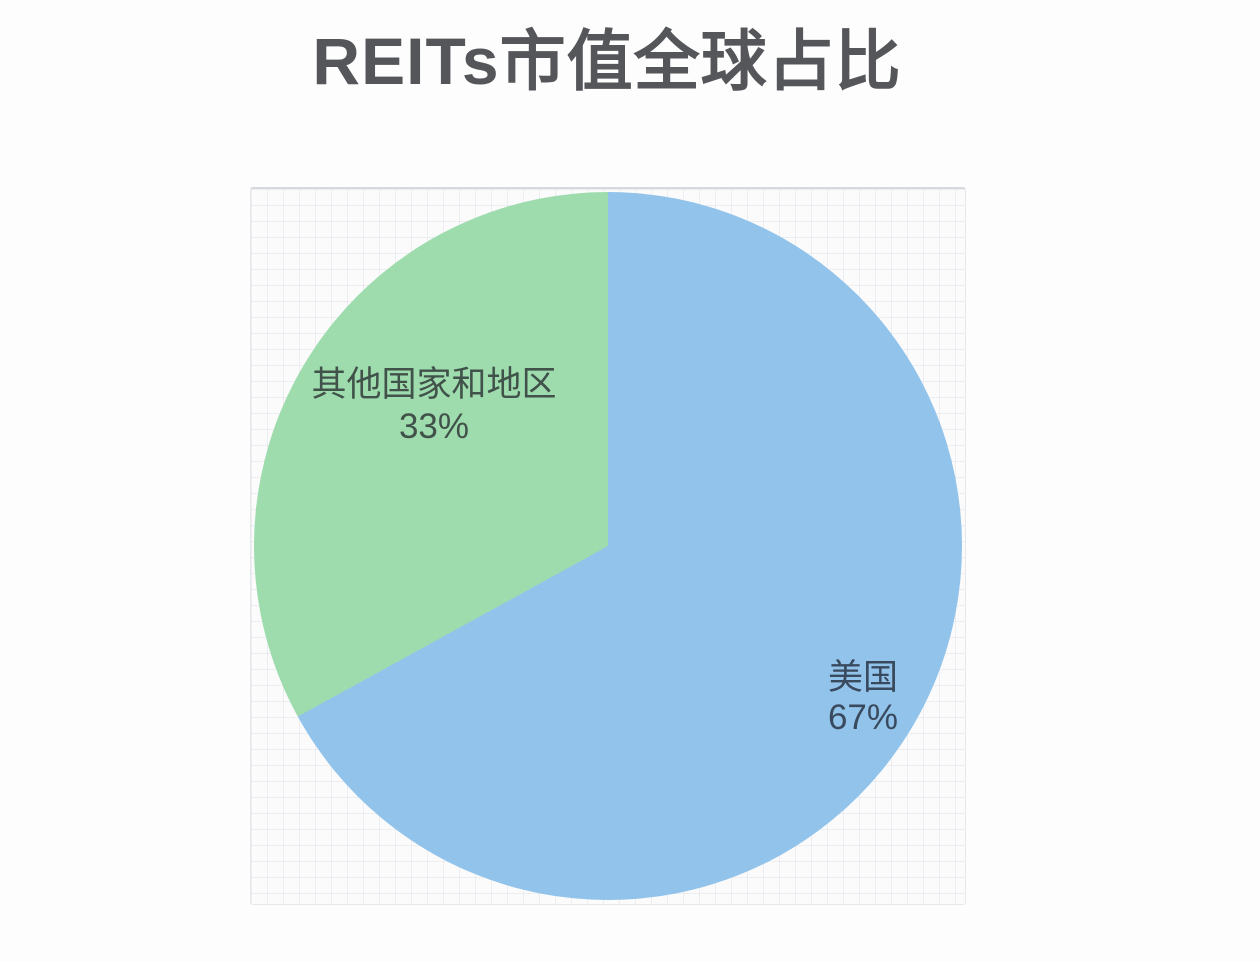 The height and width of the screenshot is (962, 1260). Describe the element at coordinates (434, 384) in the screenshot. I see `slice-label-other-countries-name: 其他国家和地区` at that location.